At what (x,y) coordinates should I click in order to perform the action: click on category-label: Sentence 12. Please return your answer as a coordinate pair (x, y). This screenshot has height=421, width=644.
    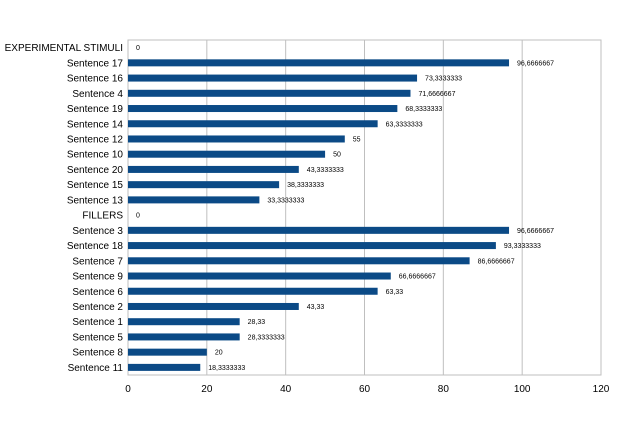
    Looking at the image, I should click on (95, 139).